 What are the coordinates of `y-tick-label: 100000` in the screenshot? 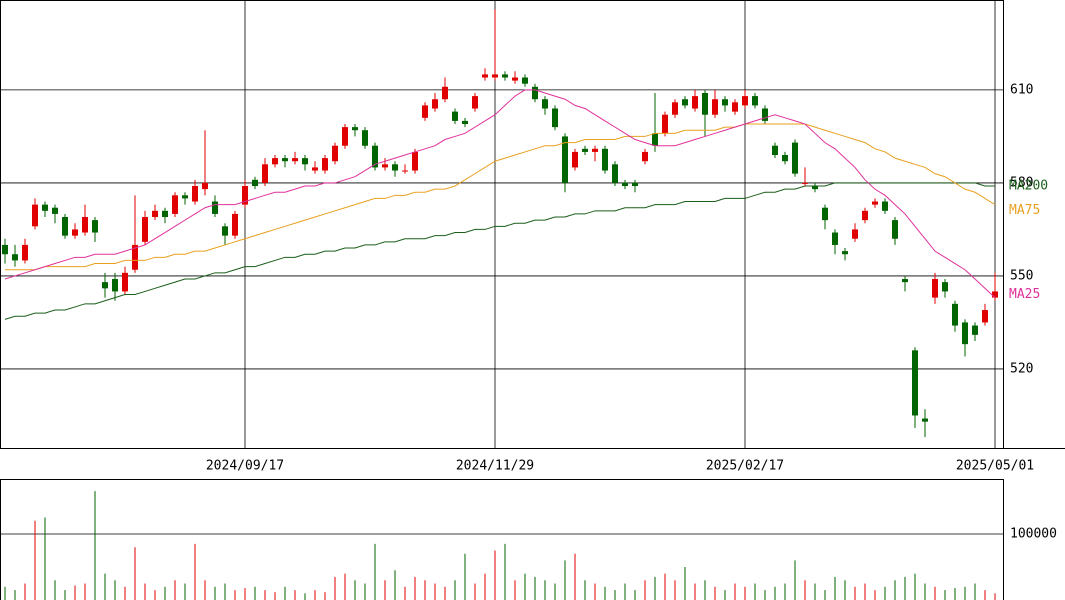 It's located at (1033, 533).